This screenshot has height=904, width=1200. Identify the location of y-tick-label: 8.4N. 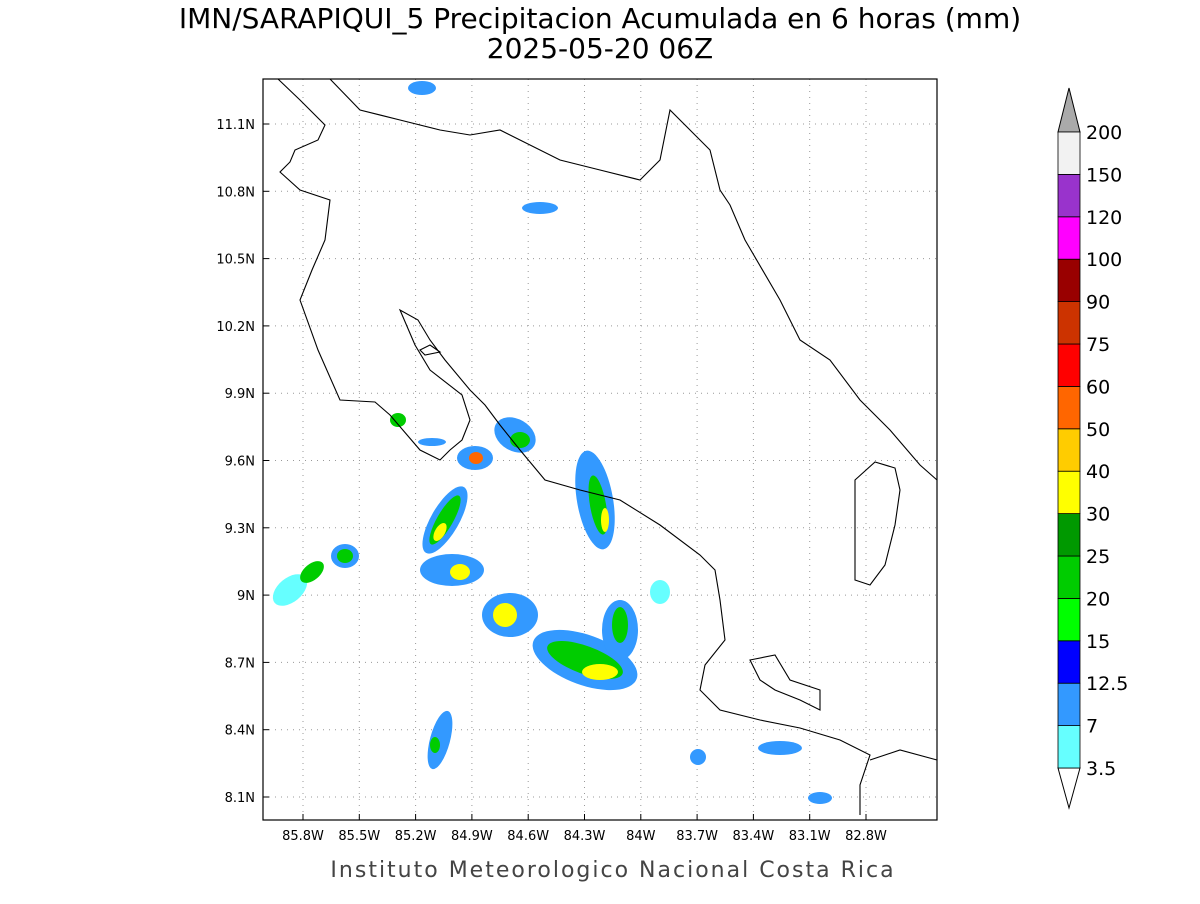
(240, 731).